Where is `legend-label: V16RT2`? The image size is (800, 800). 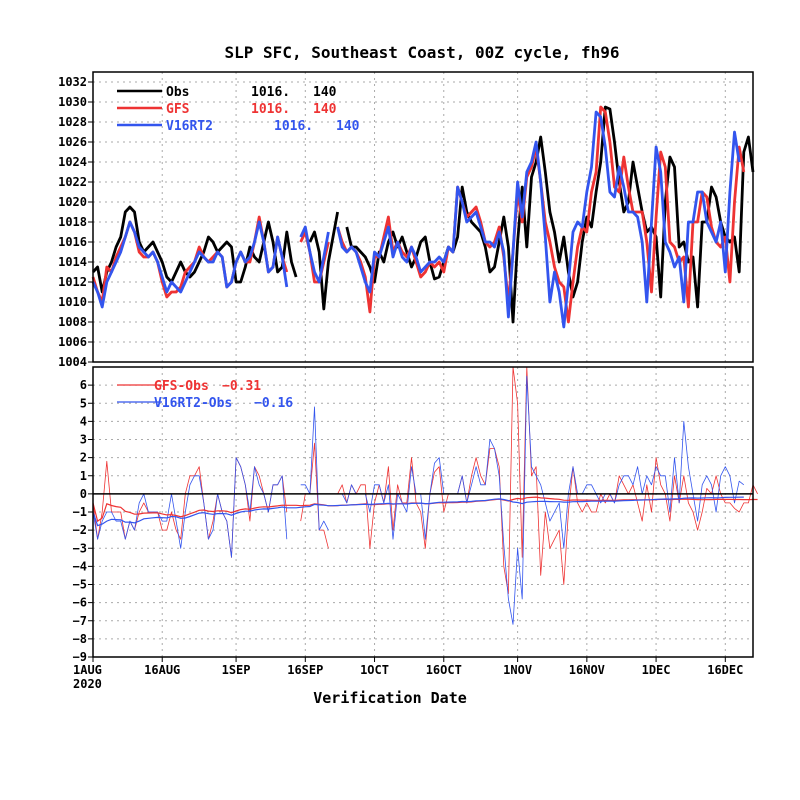 legend-label: V16RT2 is located at coordinates (189, 126).